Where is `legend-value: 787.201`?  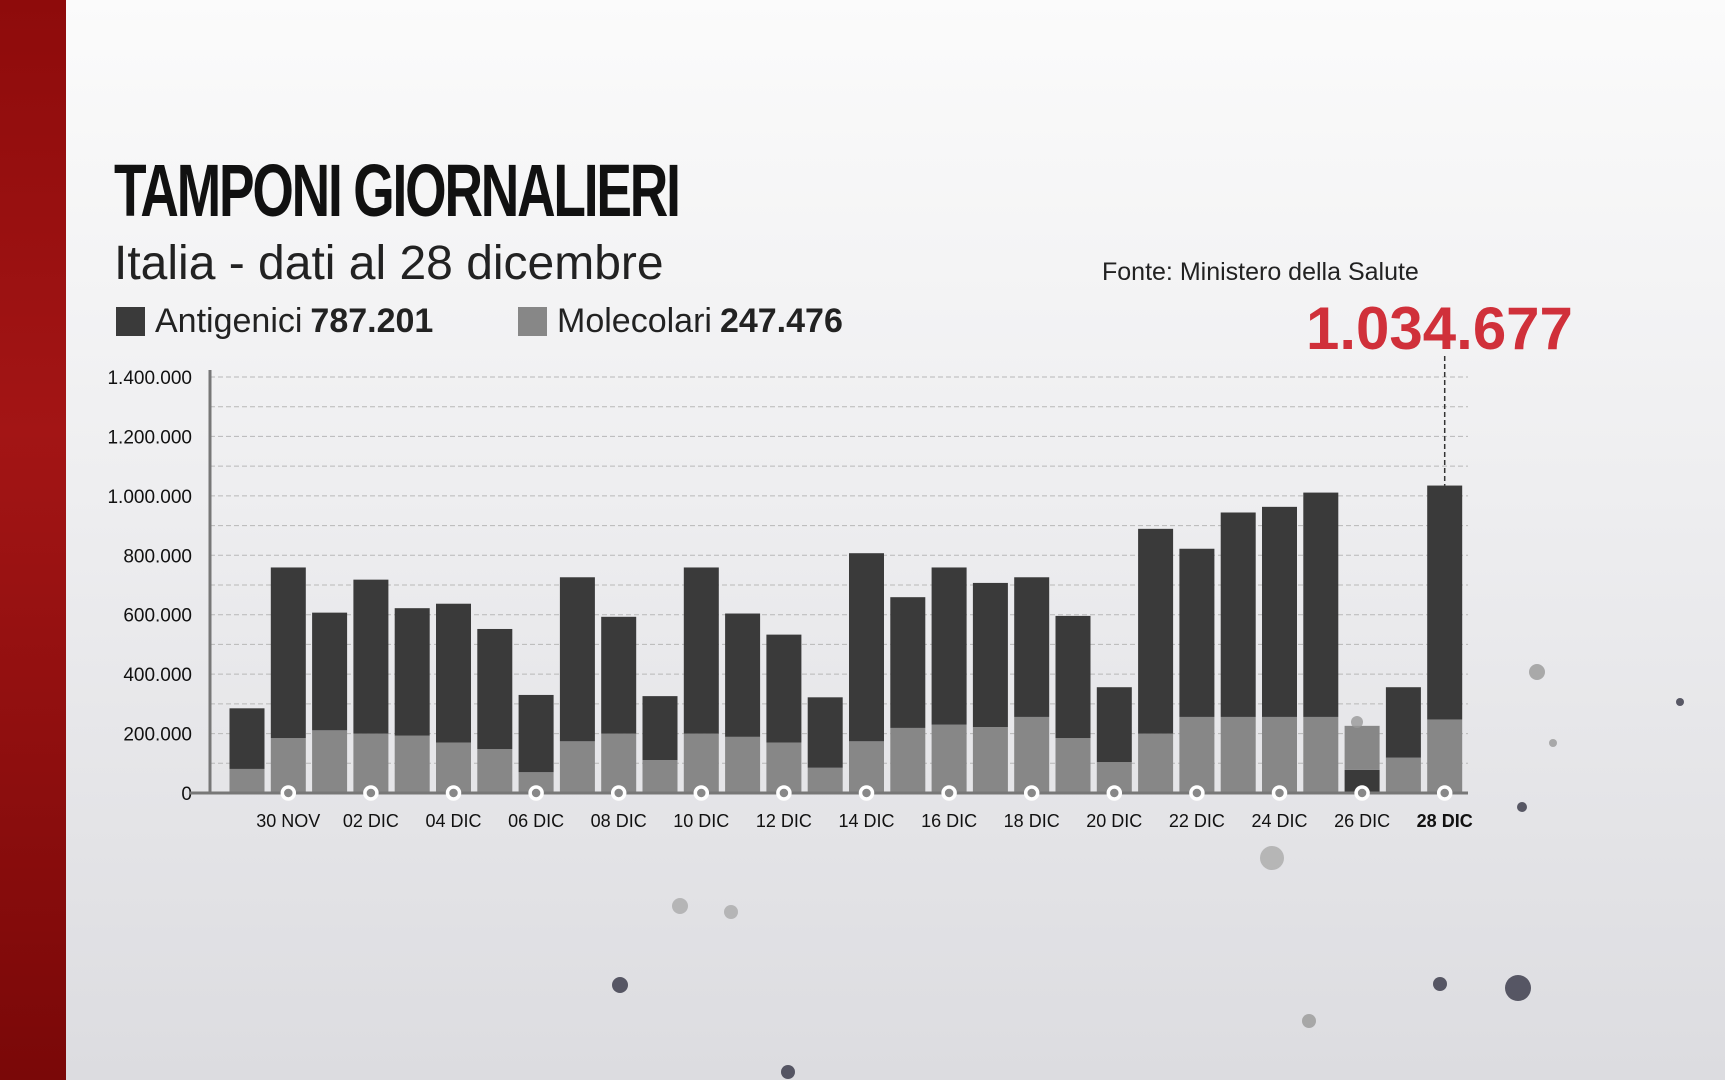 legend-value: 787.201 is located at coordinates (372, 321).